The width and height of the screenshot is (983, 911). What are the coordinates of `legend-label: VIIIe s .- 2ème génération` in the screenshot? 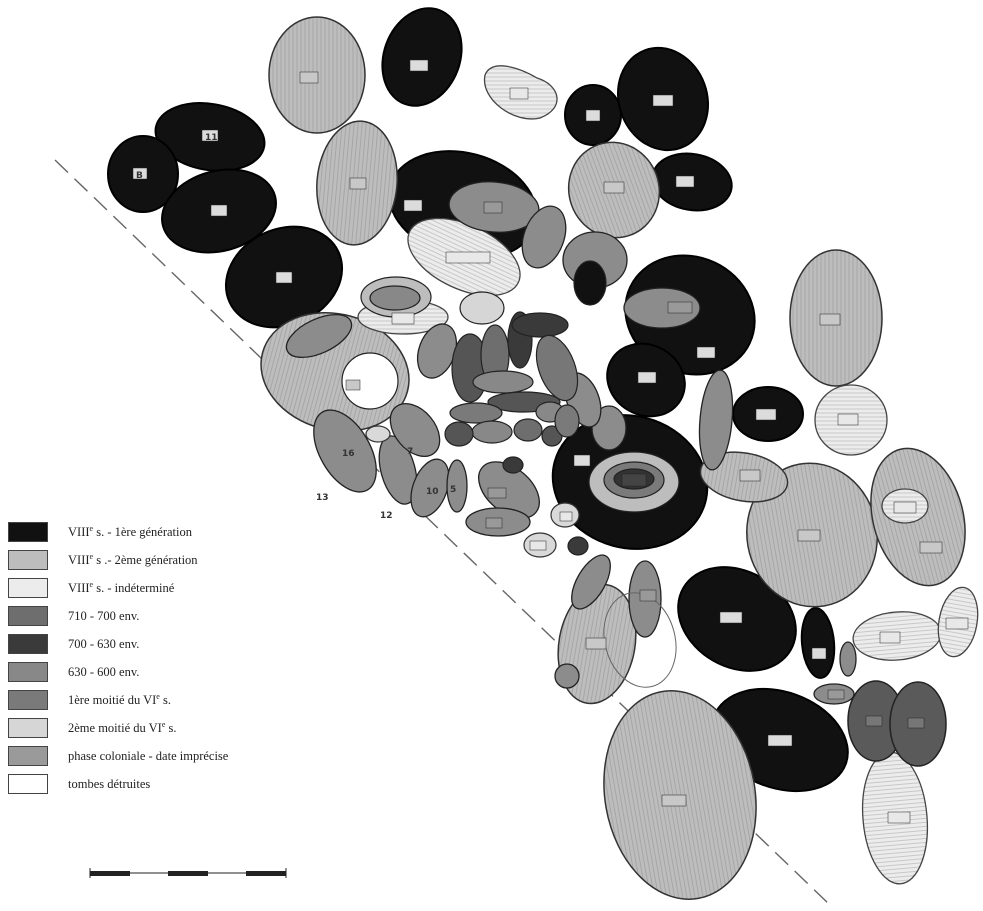 It's located at (133, 559).